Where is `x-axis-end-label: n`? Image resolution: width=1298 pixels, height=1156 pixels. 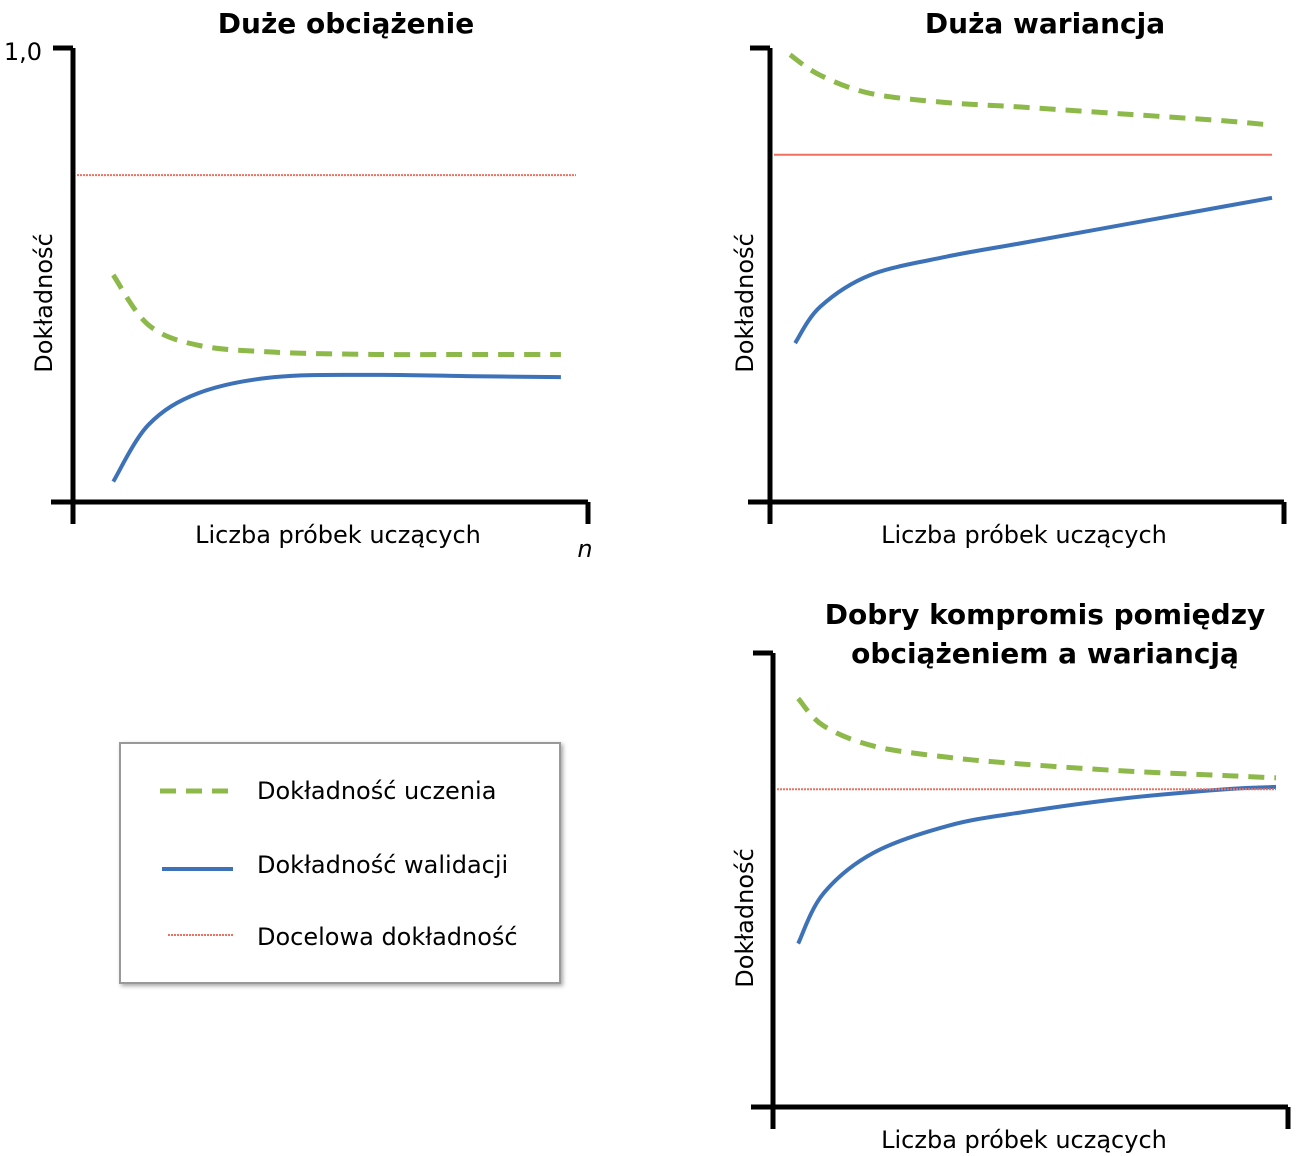 x-axis-end-label: n is located at coordinates (584, 549).